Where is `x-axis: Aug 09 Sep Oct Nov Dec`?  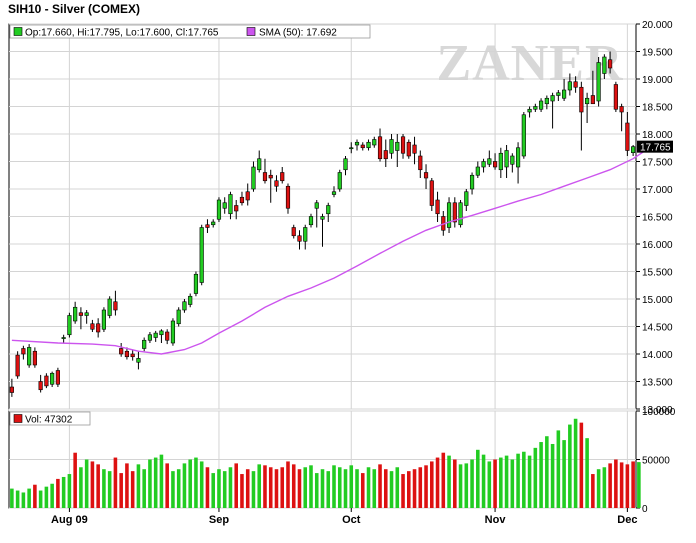 x-axis: Aug 09 Sep Oct Nov Dec is located at coordinates (344, 517).